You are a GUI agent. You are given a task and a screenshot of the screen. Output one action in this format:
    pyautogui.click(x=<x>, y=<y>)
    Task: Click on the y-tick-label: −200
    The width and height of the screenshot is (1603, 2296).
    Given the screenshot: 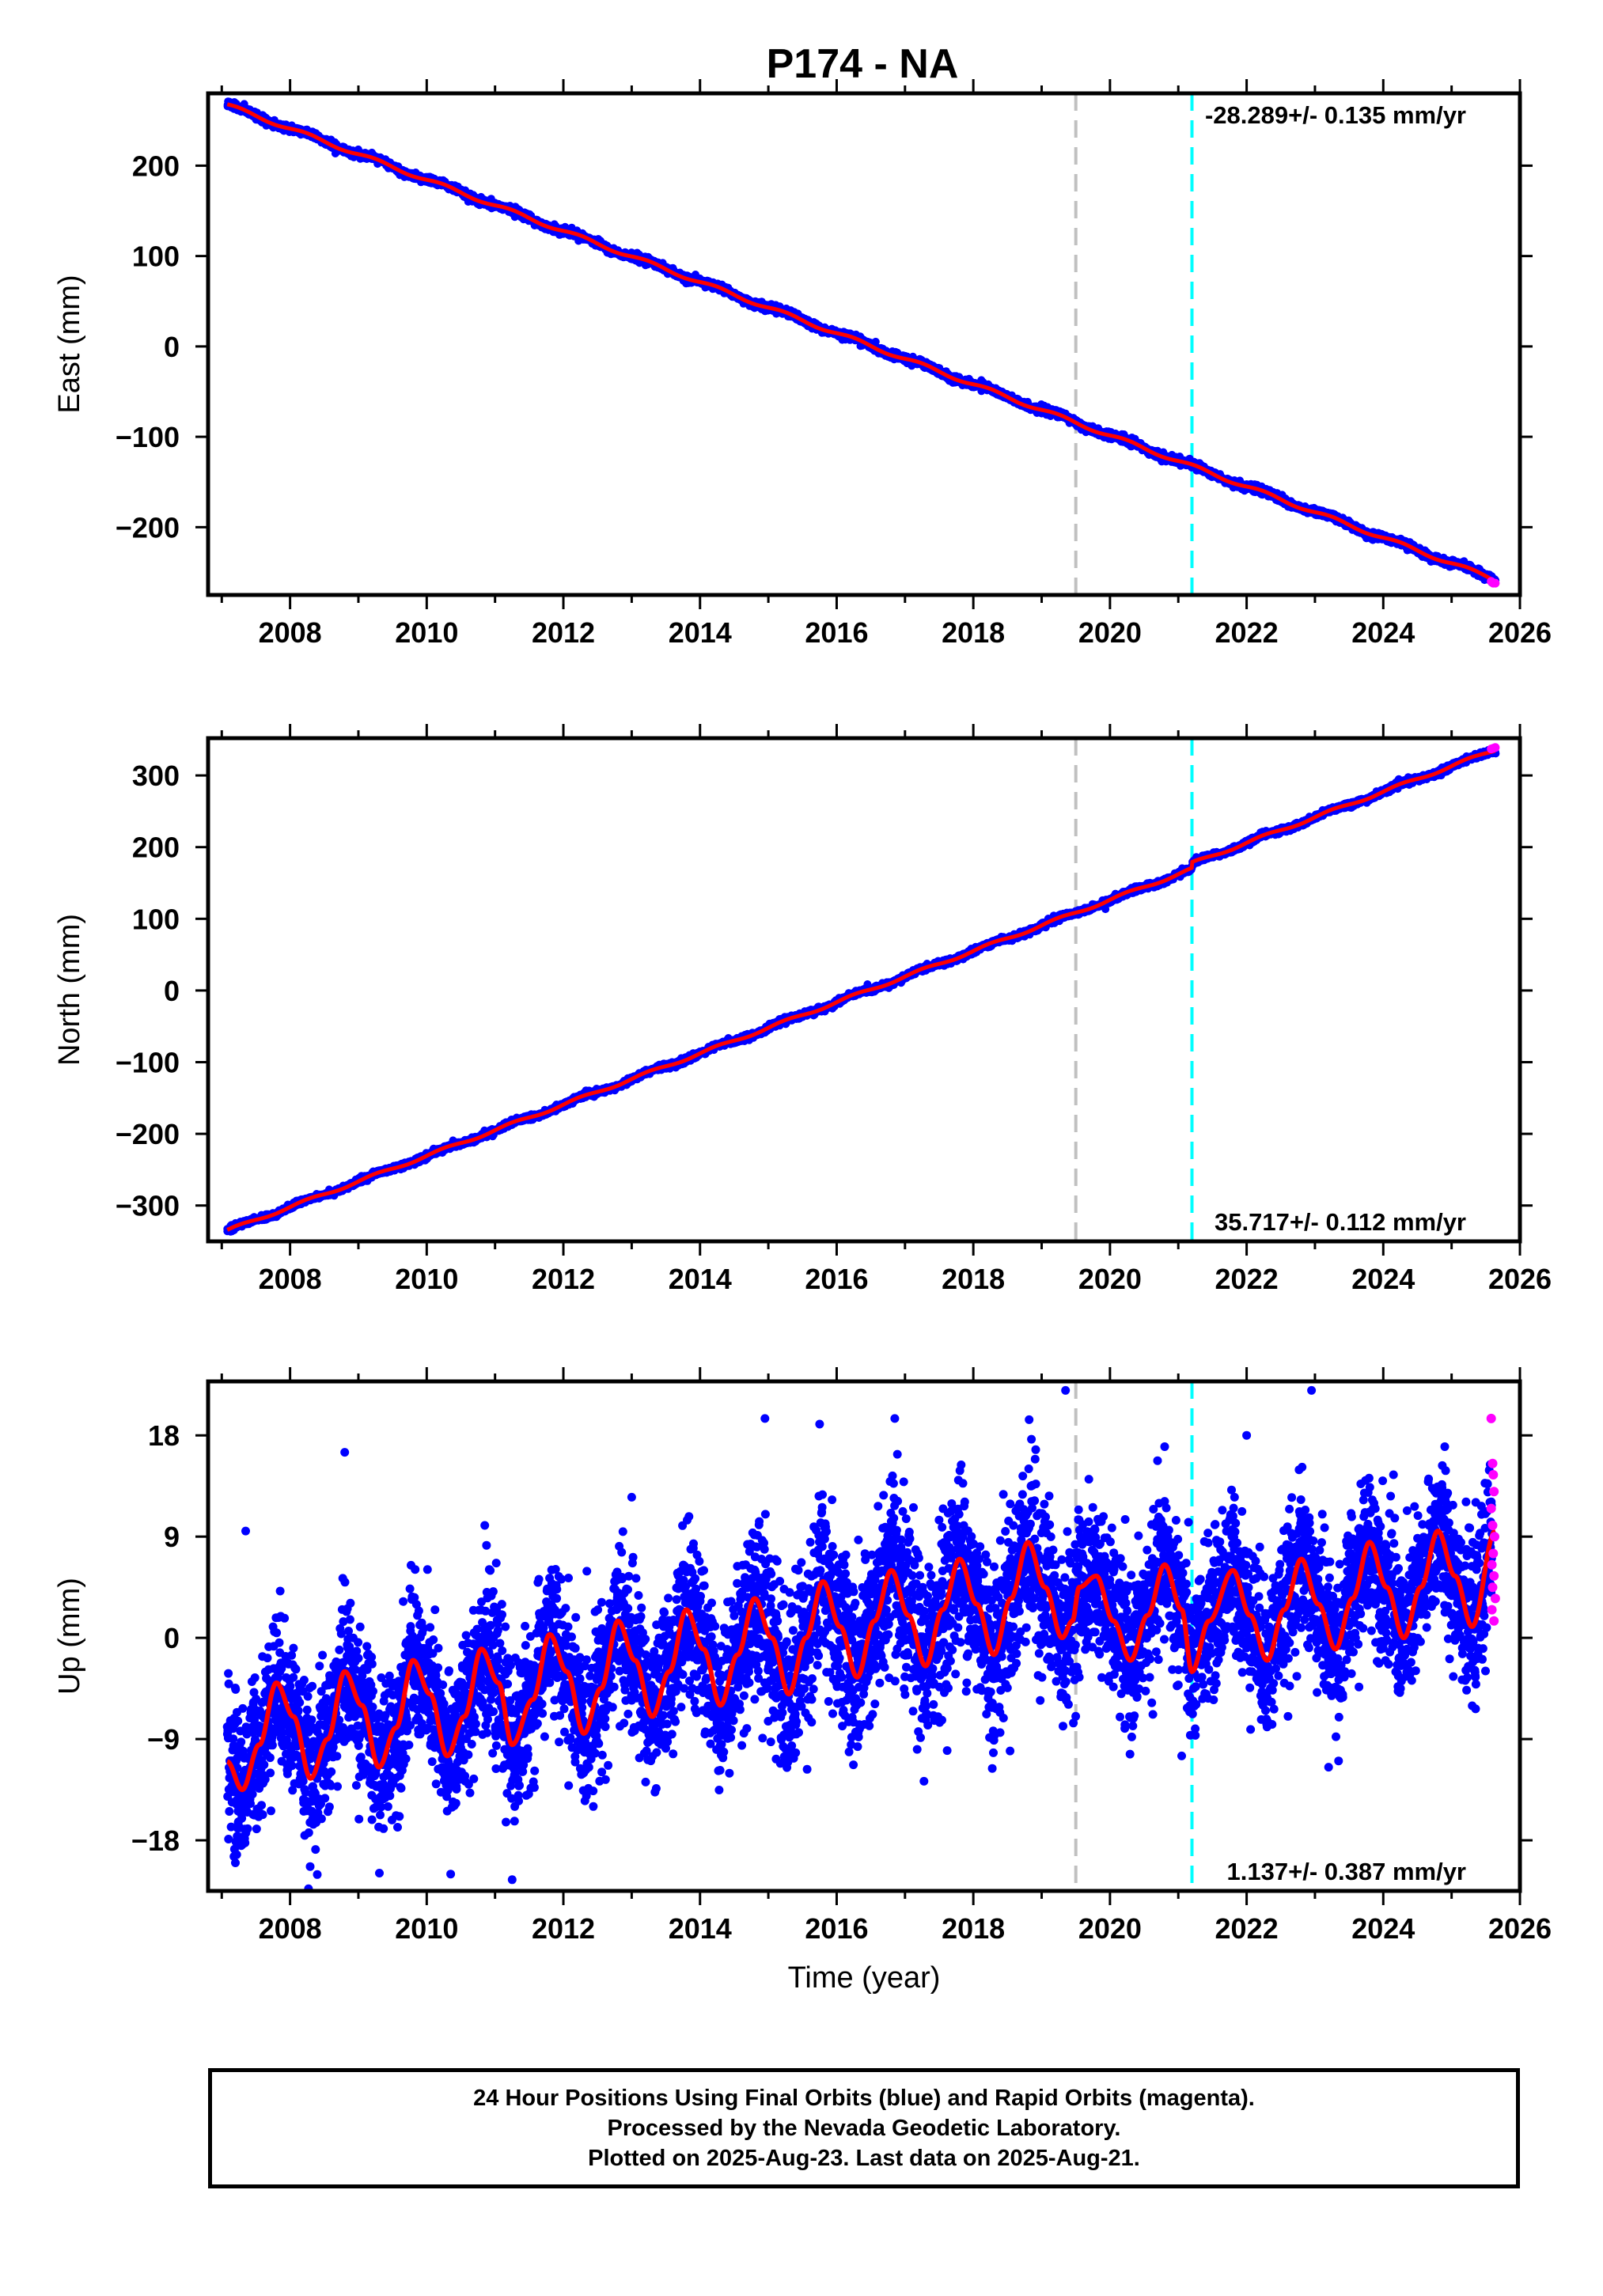 What is the action you would take?
    pyautogui.click(x=148, y=527)
    